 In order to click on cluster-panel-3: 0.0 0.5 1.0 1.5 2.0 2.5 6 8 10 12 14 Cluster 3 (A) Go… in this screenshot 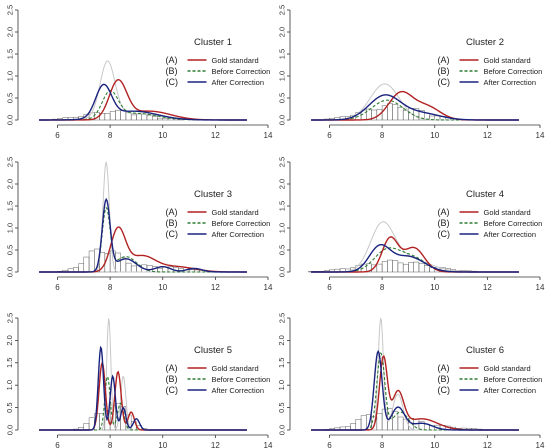, I will do `click(139, 224)`.